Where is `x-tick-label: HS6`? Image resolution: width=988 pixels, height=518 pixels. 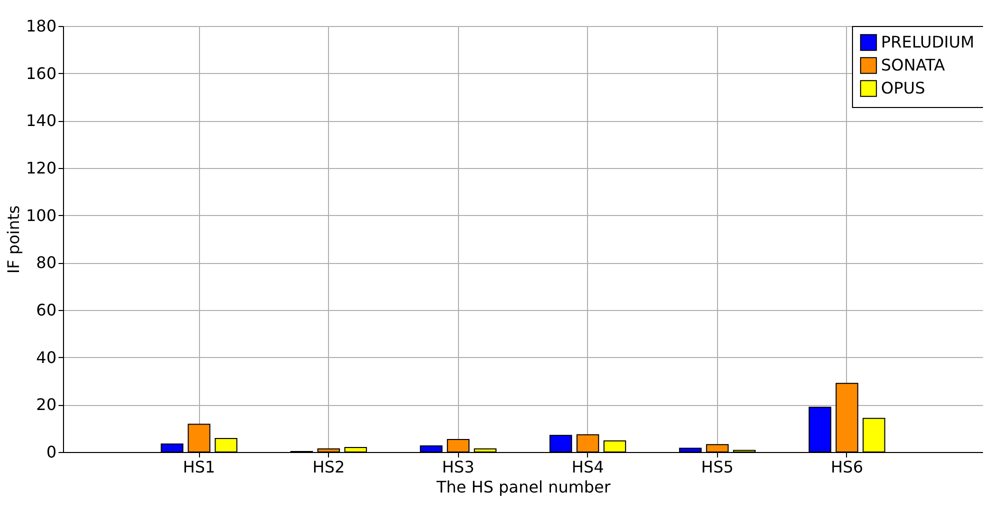
x-tick-label: HS6 is located at coordinates (847, 467).